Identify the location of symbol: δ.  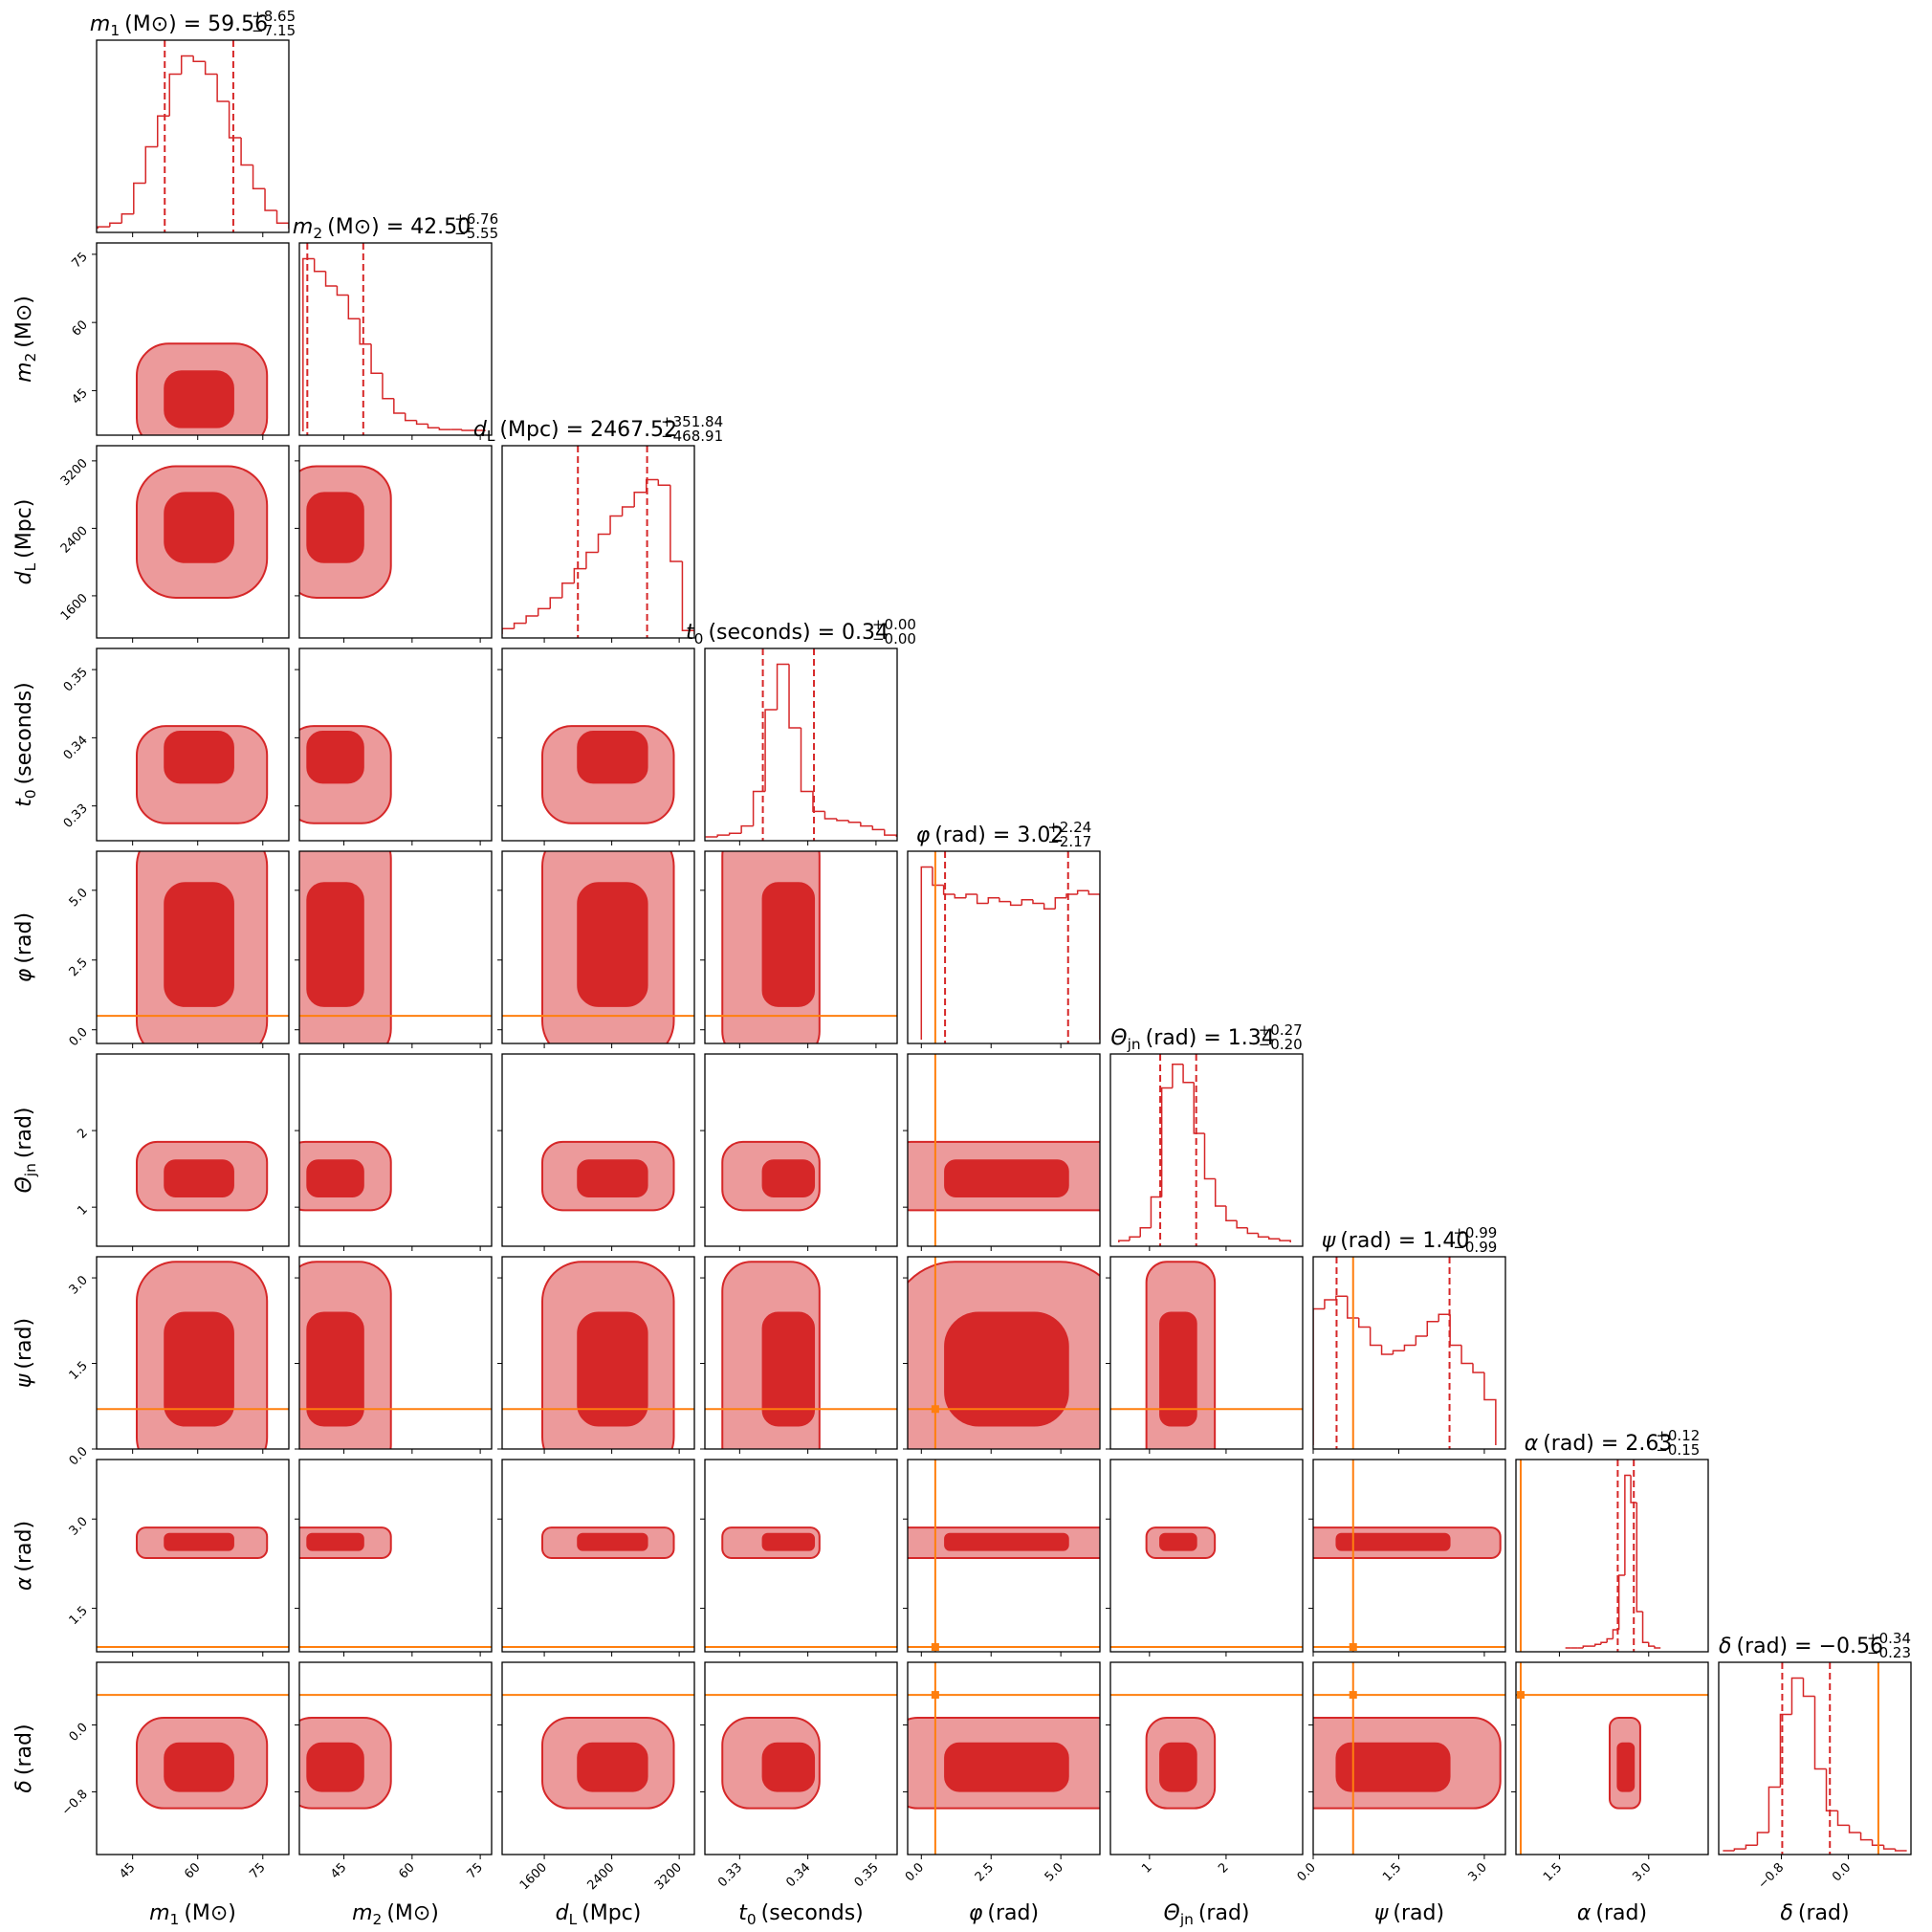
(24, 1786).